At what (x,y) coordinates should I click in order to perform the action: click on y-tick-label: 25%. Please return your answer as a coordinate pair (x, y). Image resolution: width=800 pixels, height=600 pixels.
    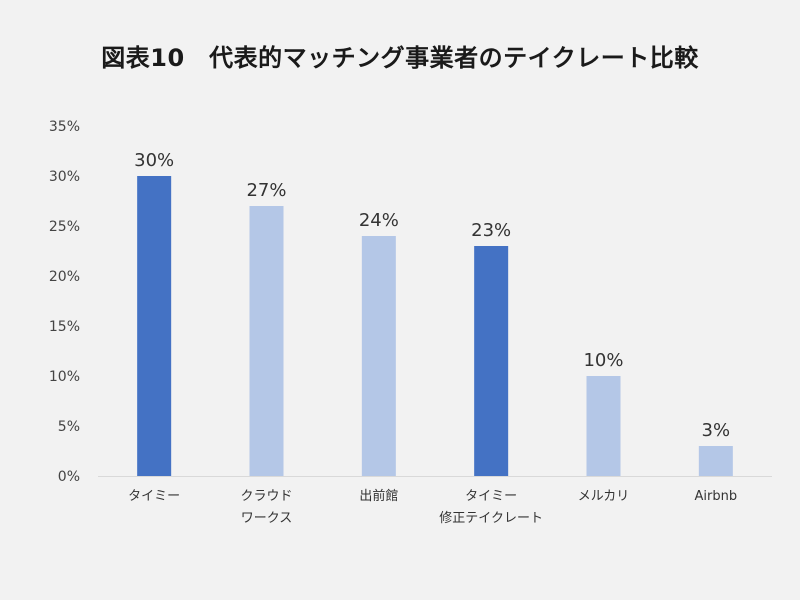
    Looking at the image, I should click on (64, 227).